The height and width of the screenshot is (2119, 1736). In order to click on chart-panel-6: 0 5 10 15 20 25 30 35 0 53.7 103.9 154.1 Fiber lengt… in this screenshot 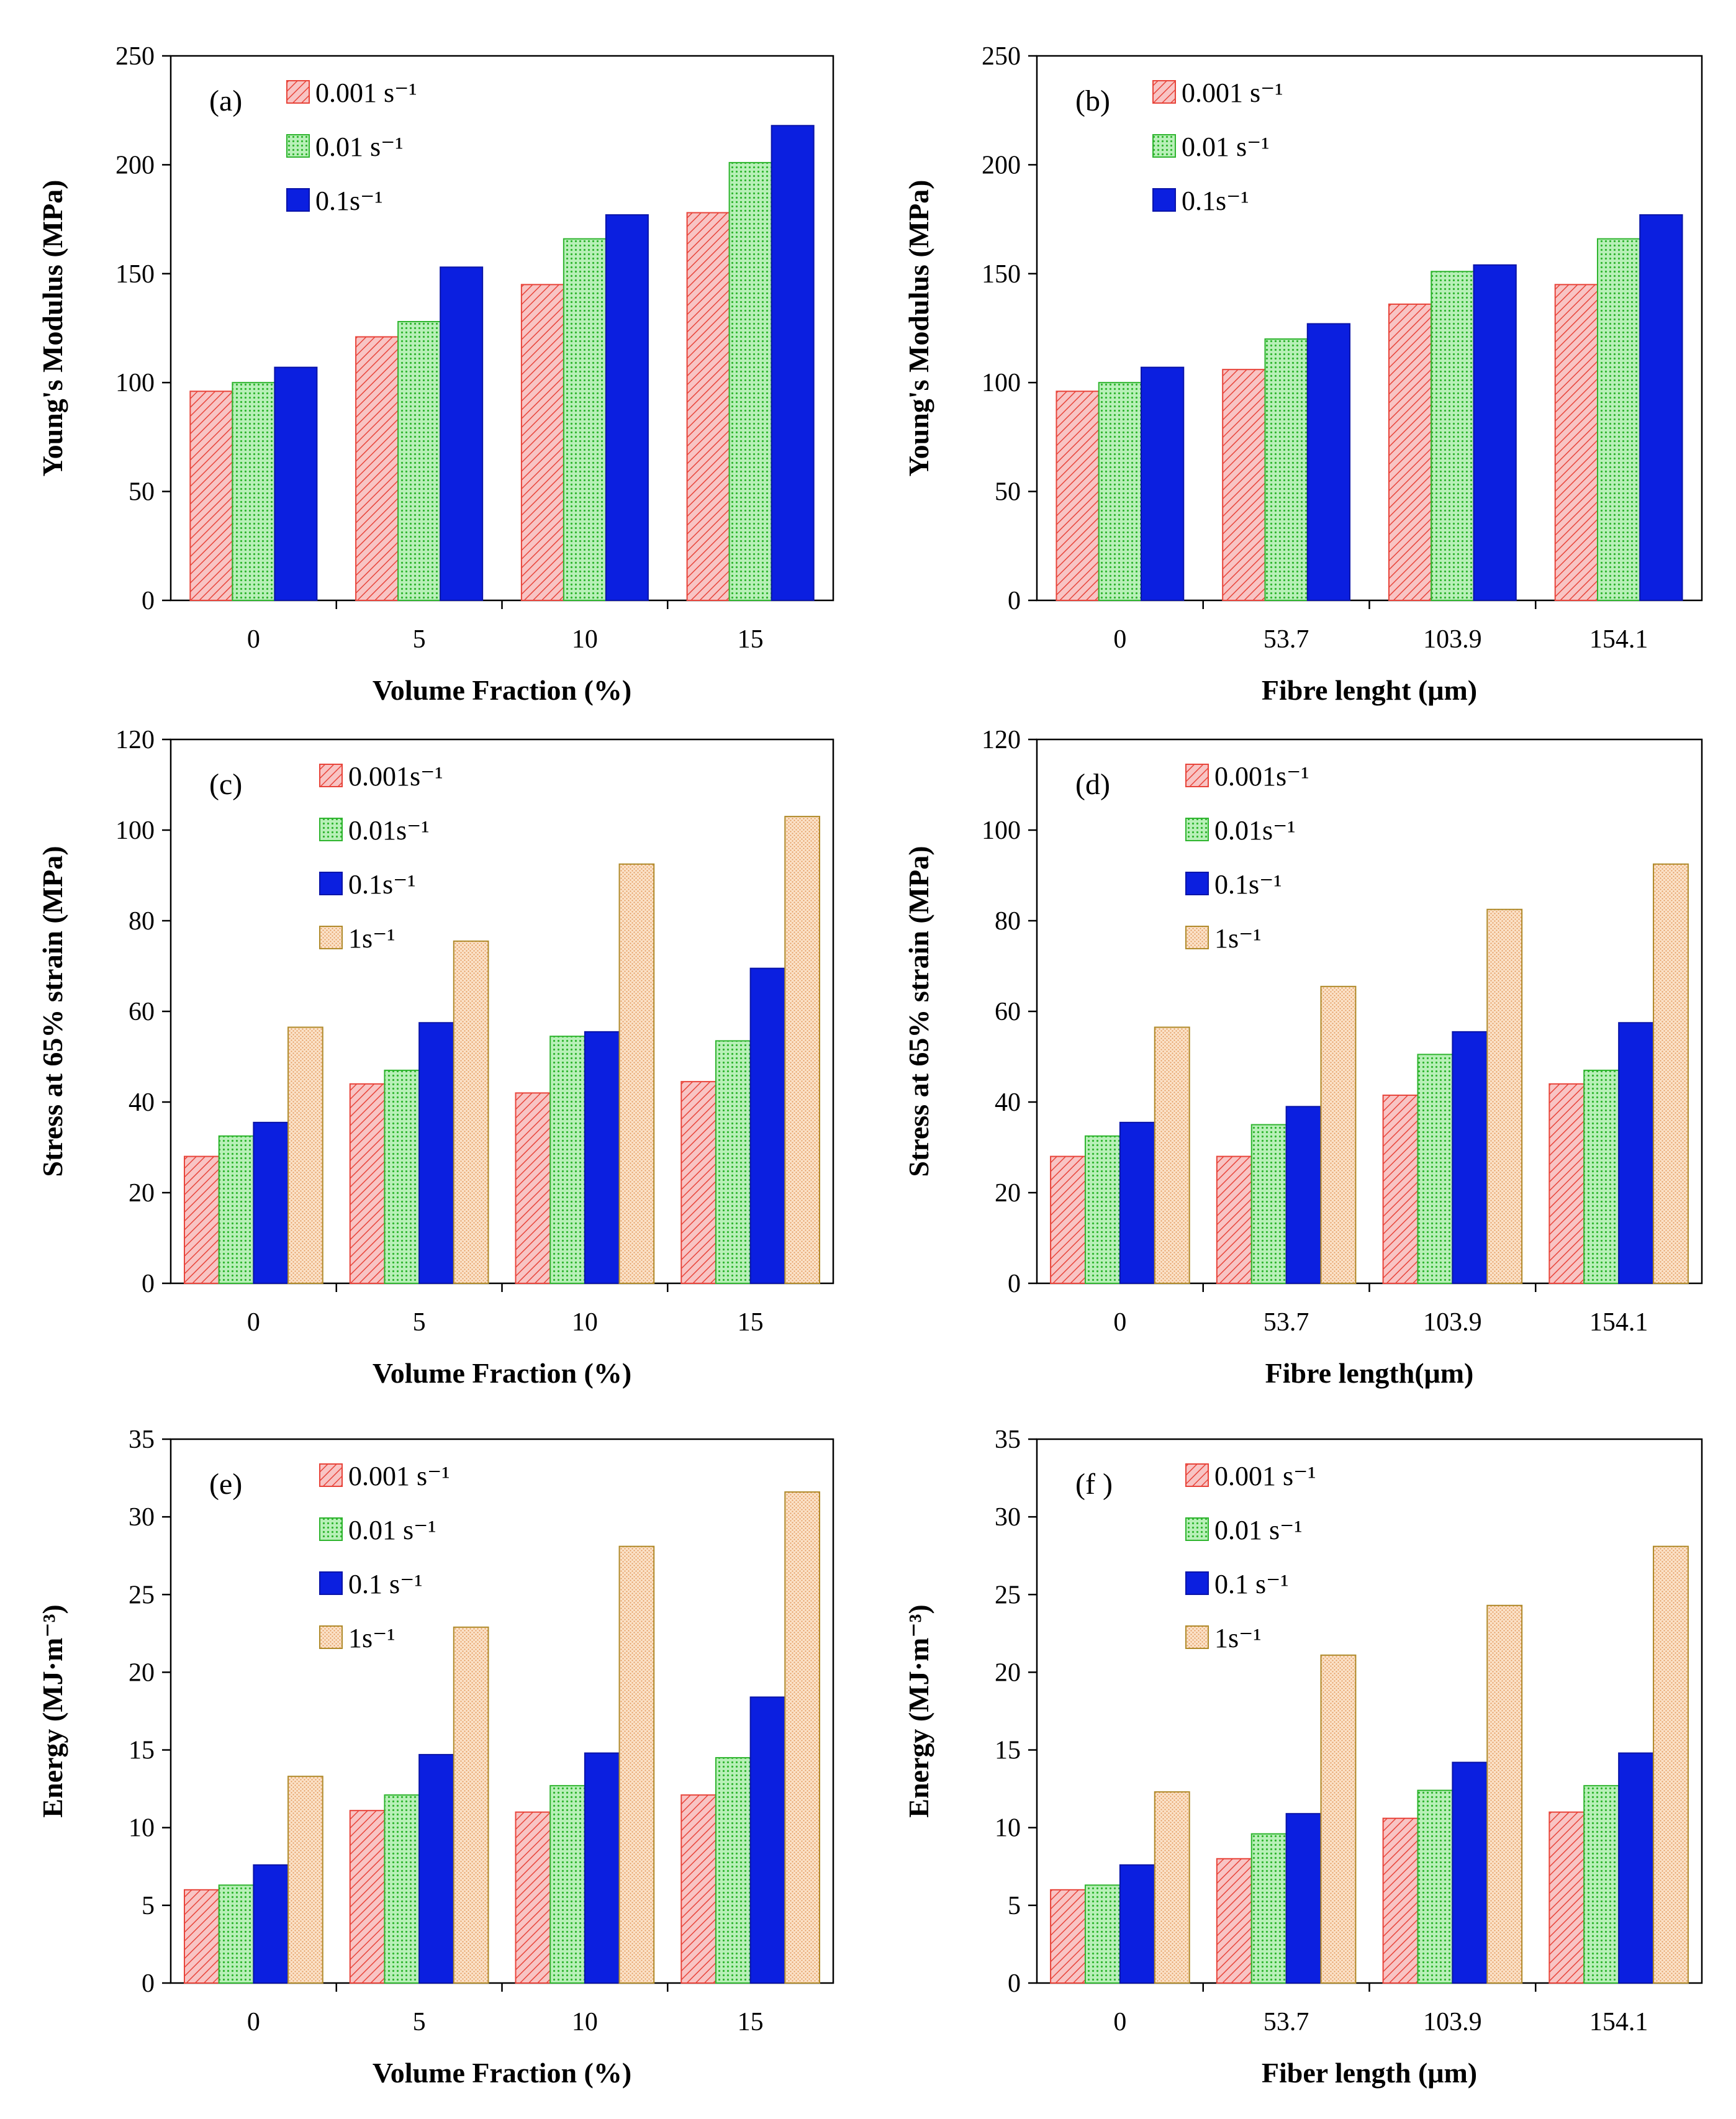, I will do `click(1303, 1757)`.